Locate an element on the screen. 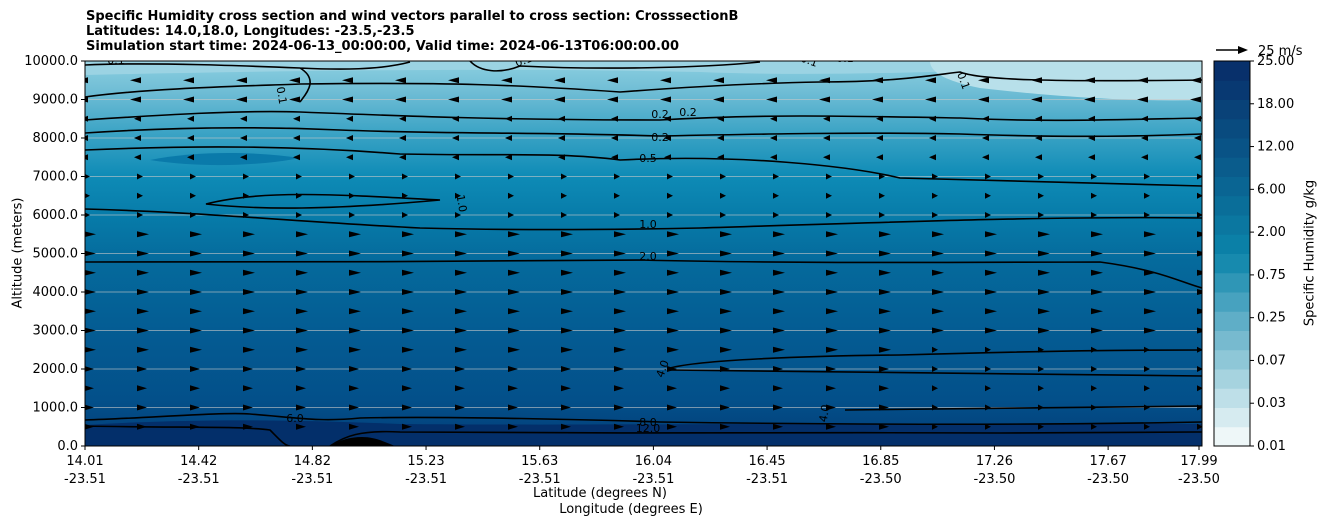 The image size is (1326, 526). contour-label: 12.0 is located at coordinates (648, 428).